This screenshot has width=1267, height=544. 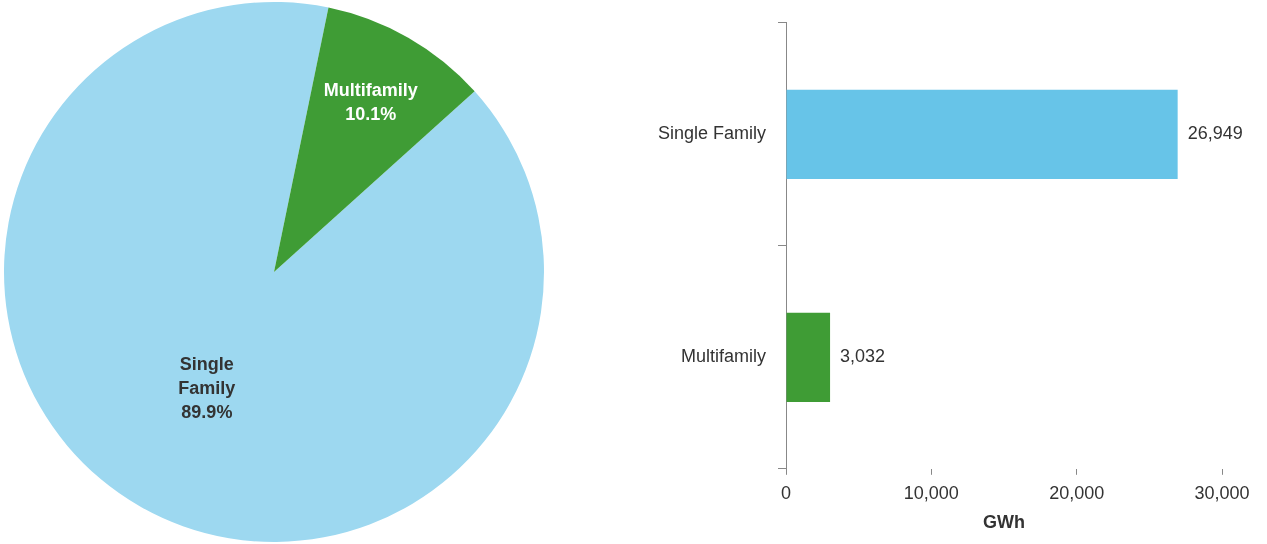 What do you see at coordinates (863, 356) in the screenshot?
I see `data-label: 3,032` at bounding box center [863, 356].